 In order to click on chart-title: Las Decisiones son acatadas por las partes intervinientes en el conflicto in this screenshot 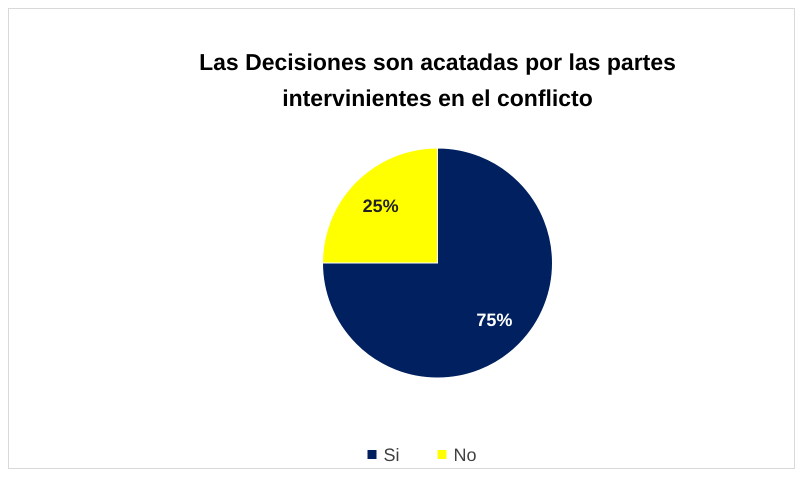, I will do `click(437, 80)`.